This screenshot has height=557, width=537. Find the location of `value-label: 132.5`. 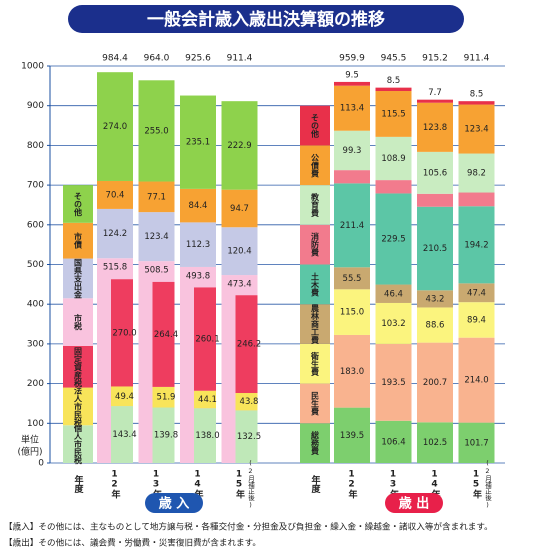

value-label: 132.5 is located at coordinates (249, 437).